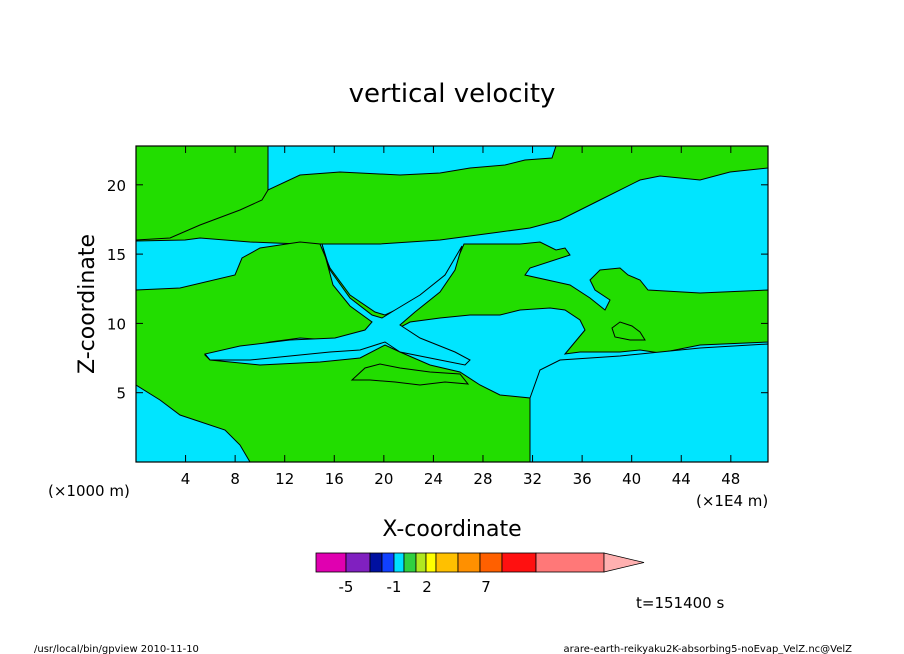 Image resolution: width=904 pixels, height=654 pixels. I want to click on x-scale-note: (×1000 m), so click(89, 491).